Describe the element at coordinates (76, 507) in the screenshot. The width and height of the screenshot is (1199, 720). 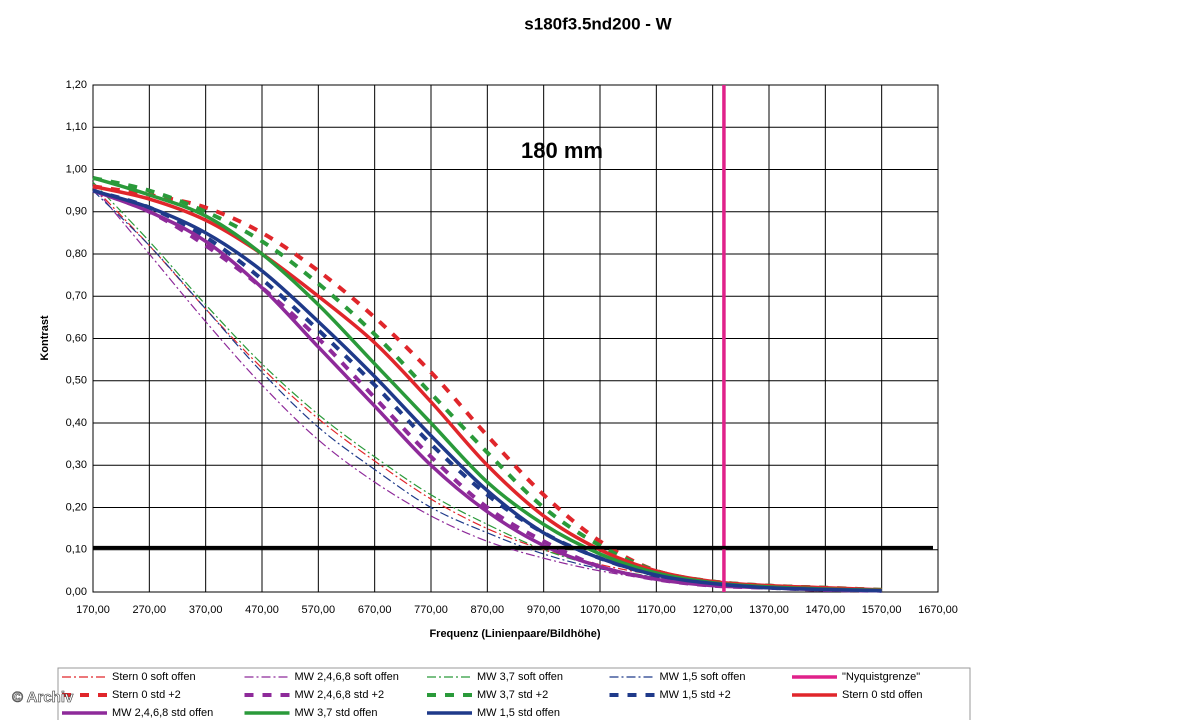
I see `y-tick-label: 0,20` at that location.